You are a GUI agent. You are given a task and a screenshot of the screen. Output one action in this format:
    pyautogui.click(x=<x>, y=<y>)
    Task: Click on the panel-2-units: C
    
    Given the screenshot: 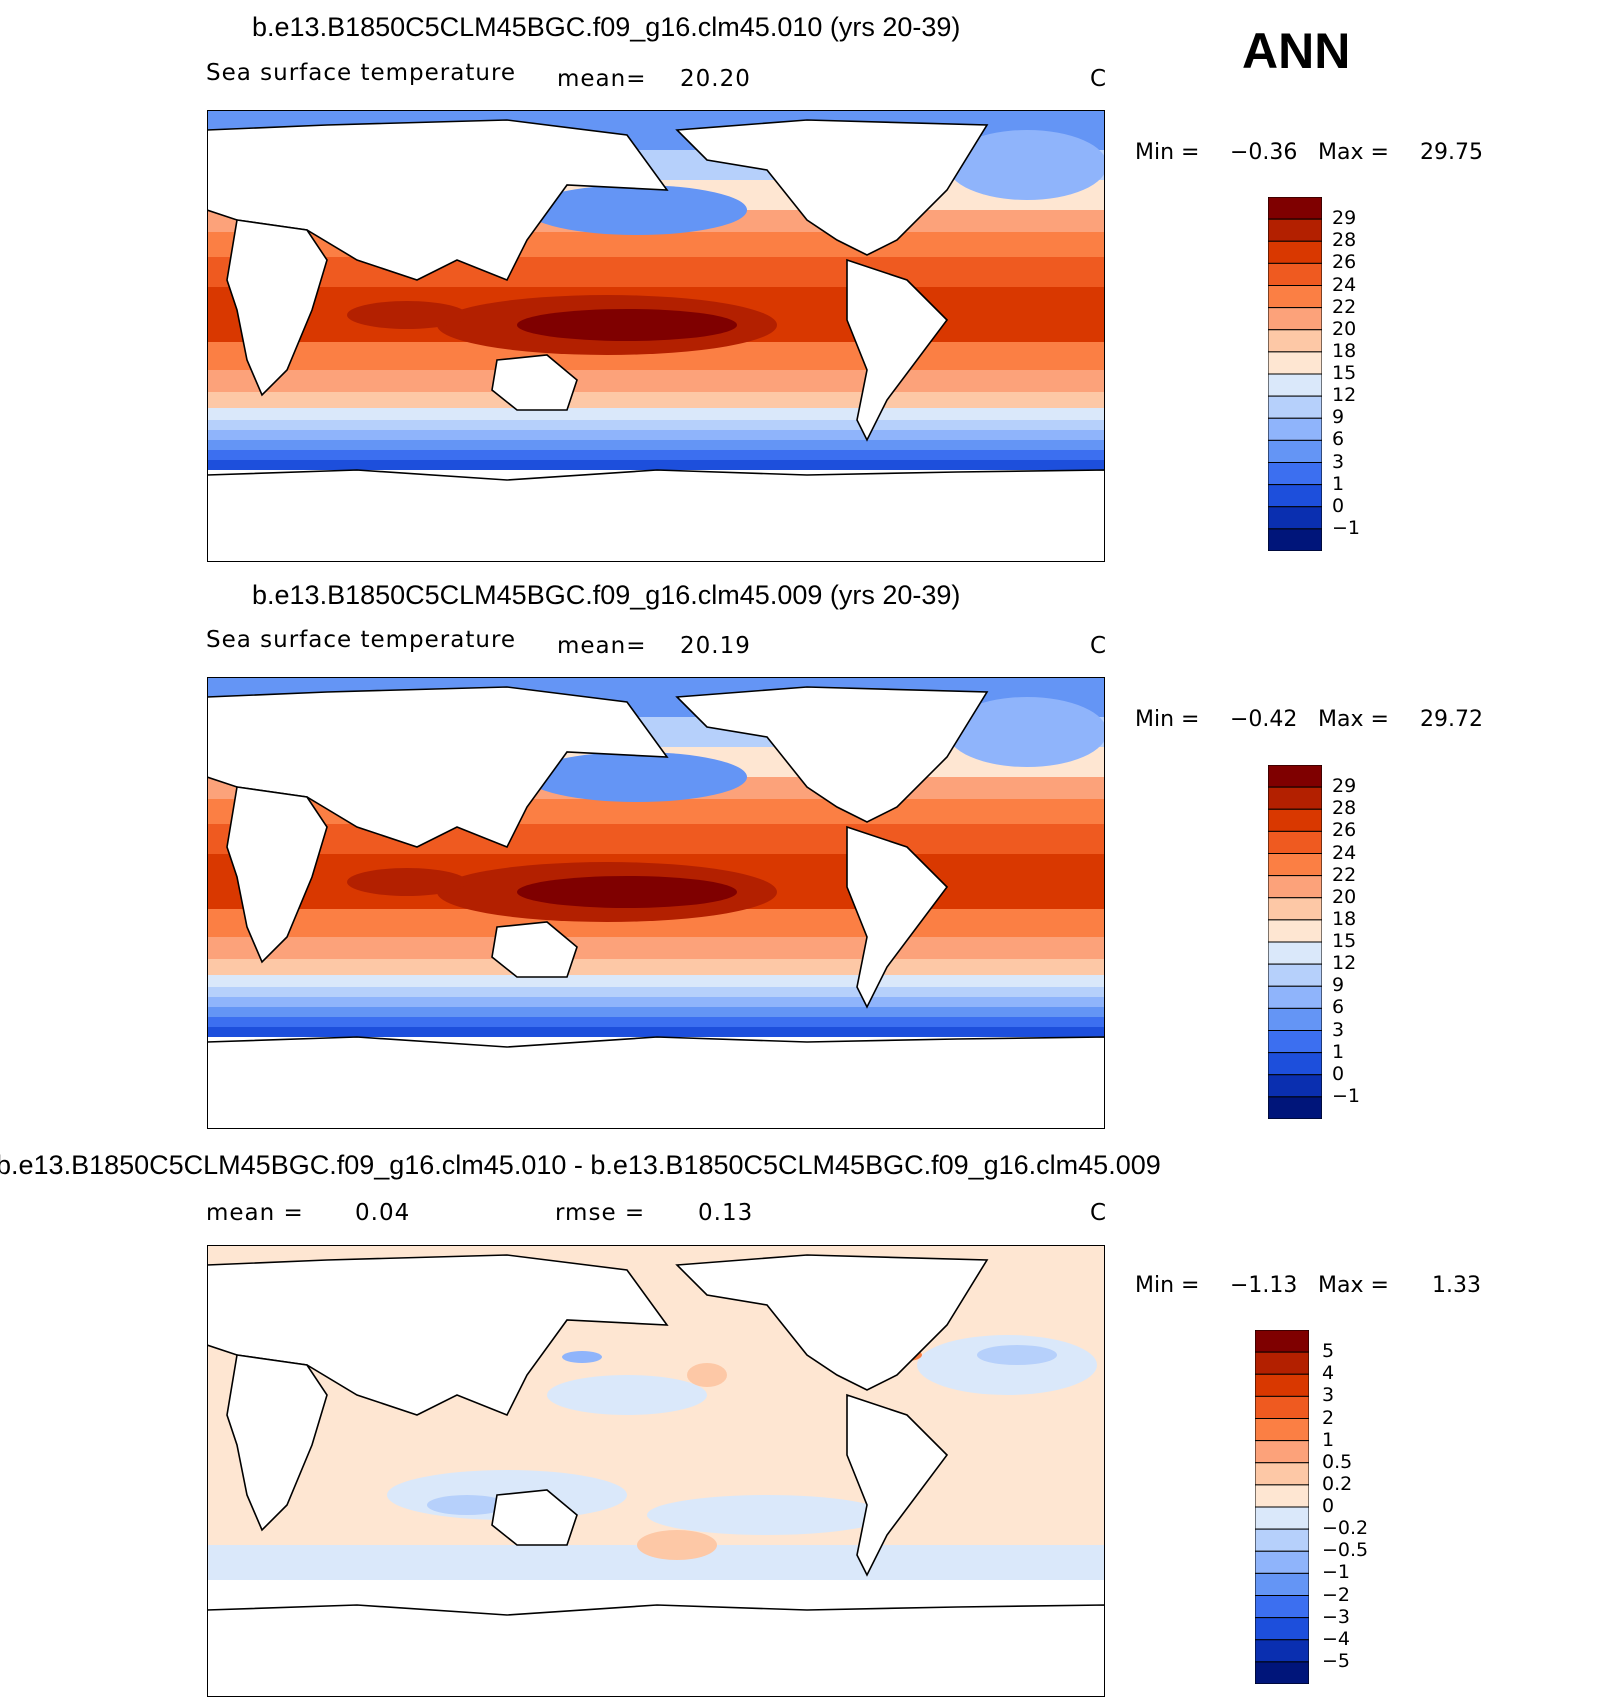 What is the action you would take?
    pyautogui.click(x=1099, y=646)
    